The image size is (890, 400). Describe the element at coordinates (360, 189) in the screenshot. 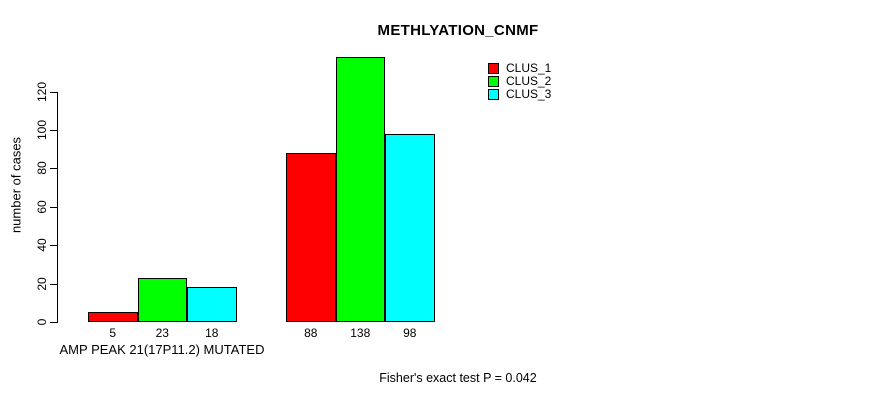

I see `bar-clus_2-group2` at that location.